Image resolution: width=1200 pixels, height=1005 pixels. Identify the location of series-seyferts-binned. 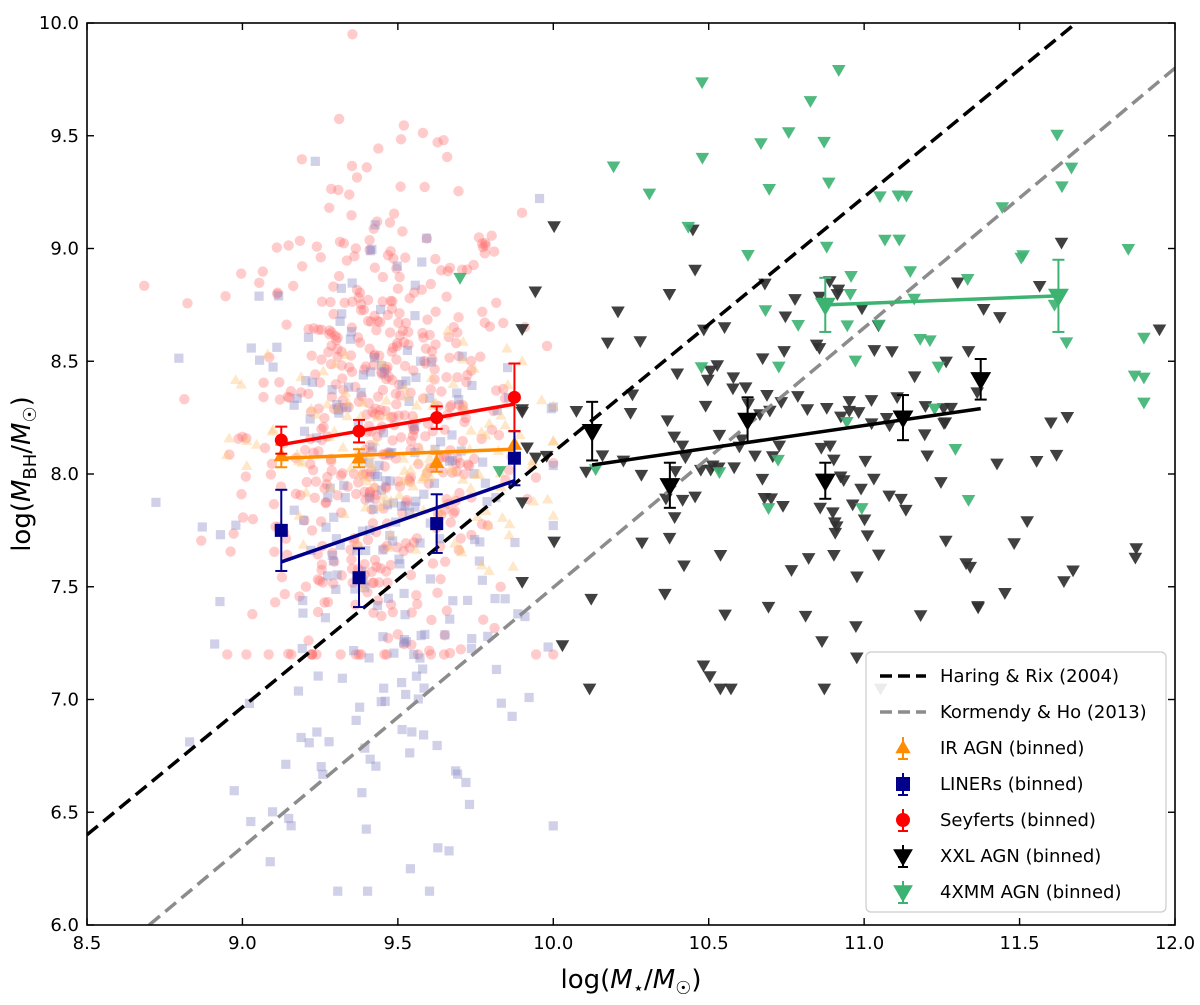
(397, 408).